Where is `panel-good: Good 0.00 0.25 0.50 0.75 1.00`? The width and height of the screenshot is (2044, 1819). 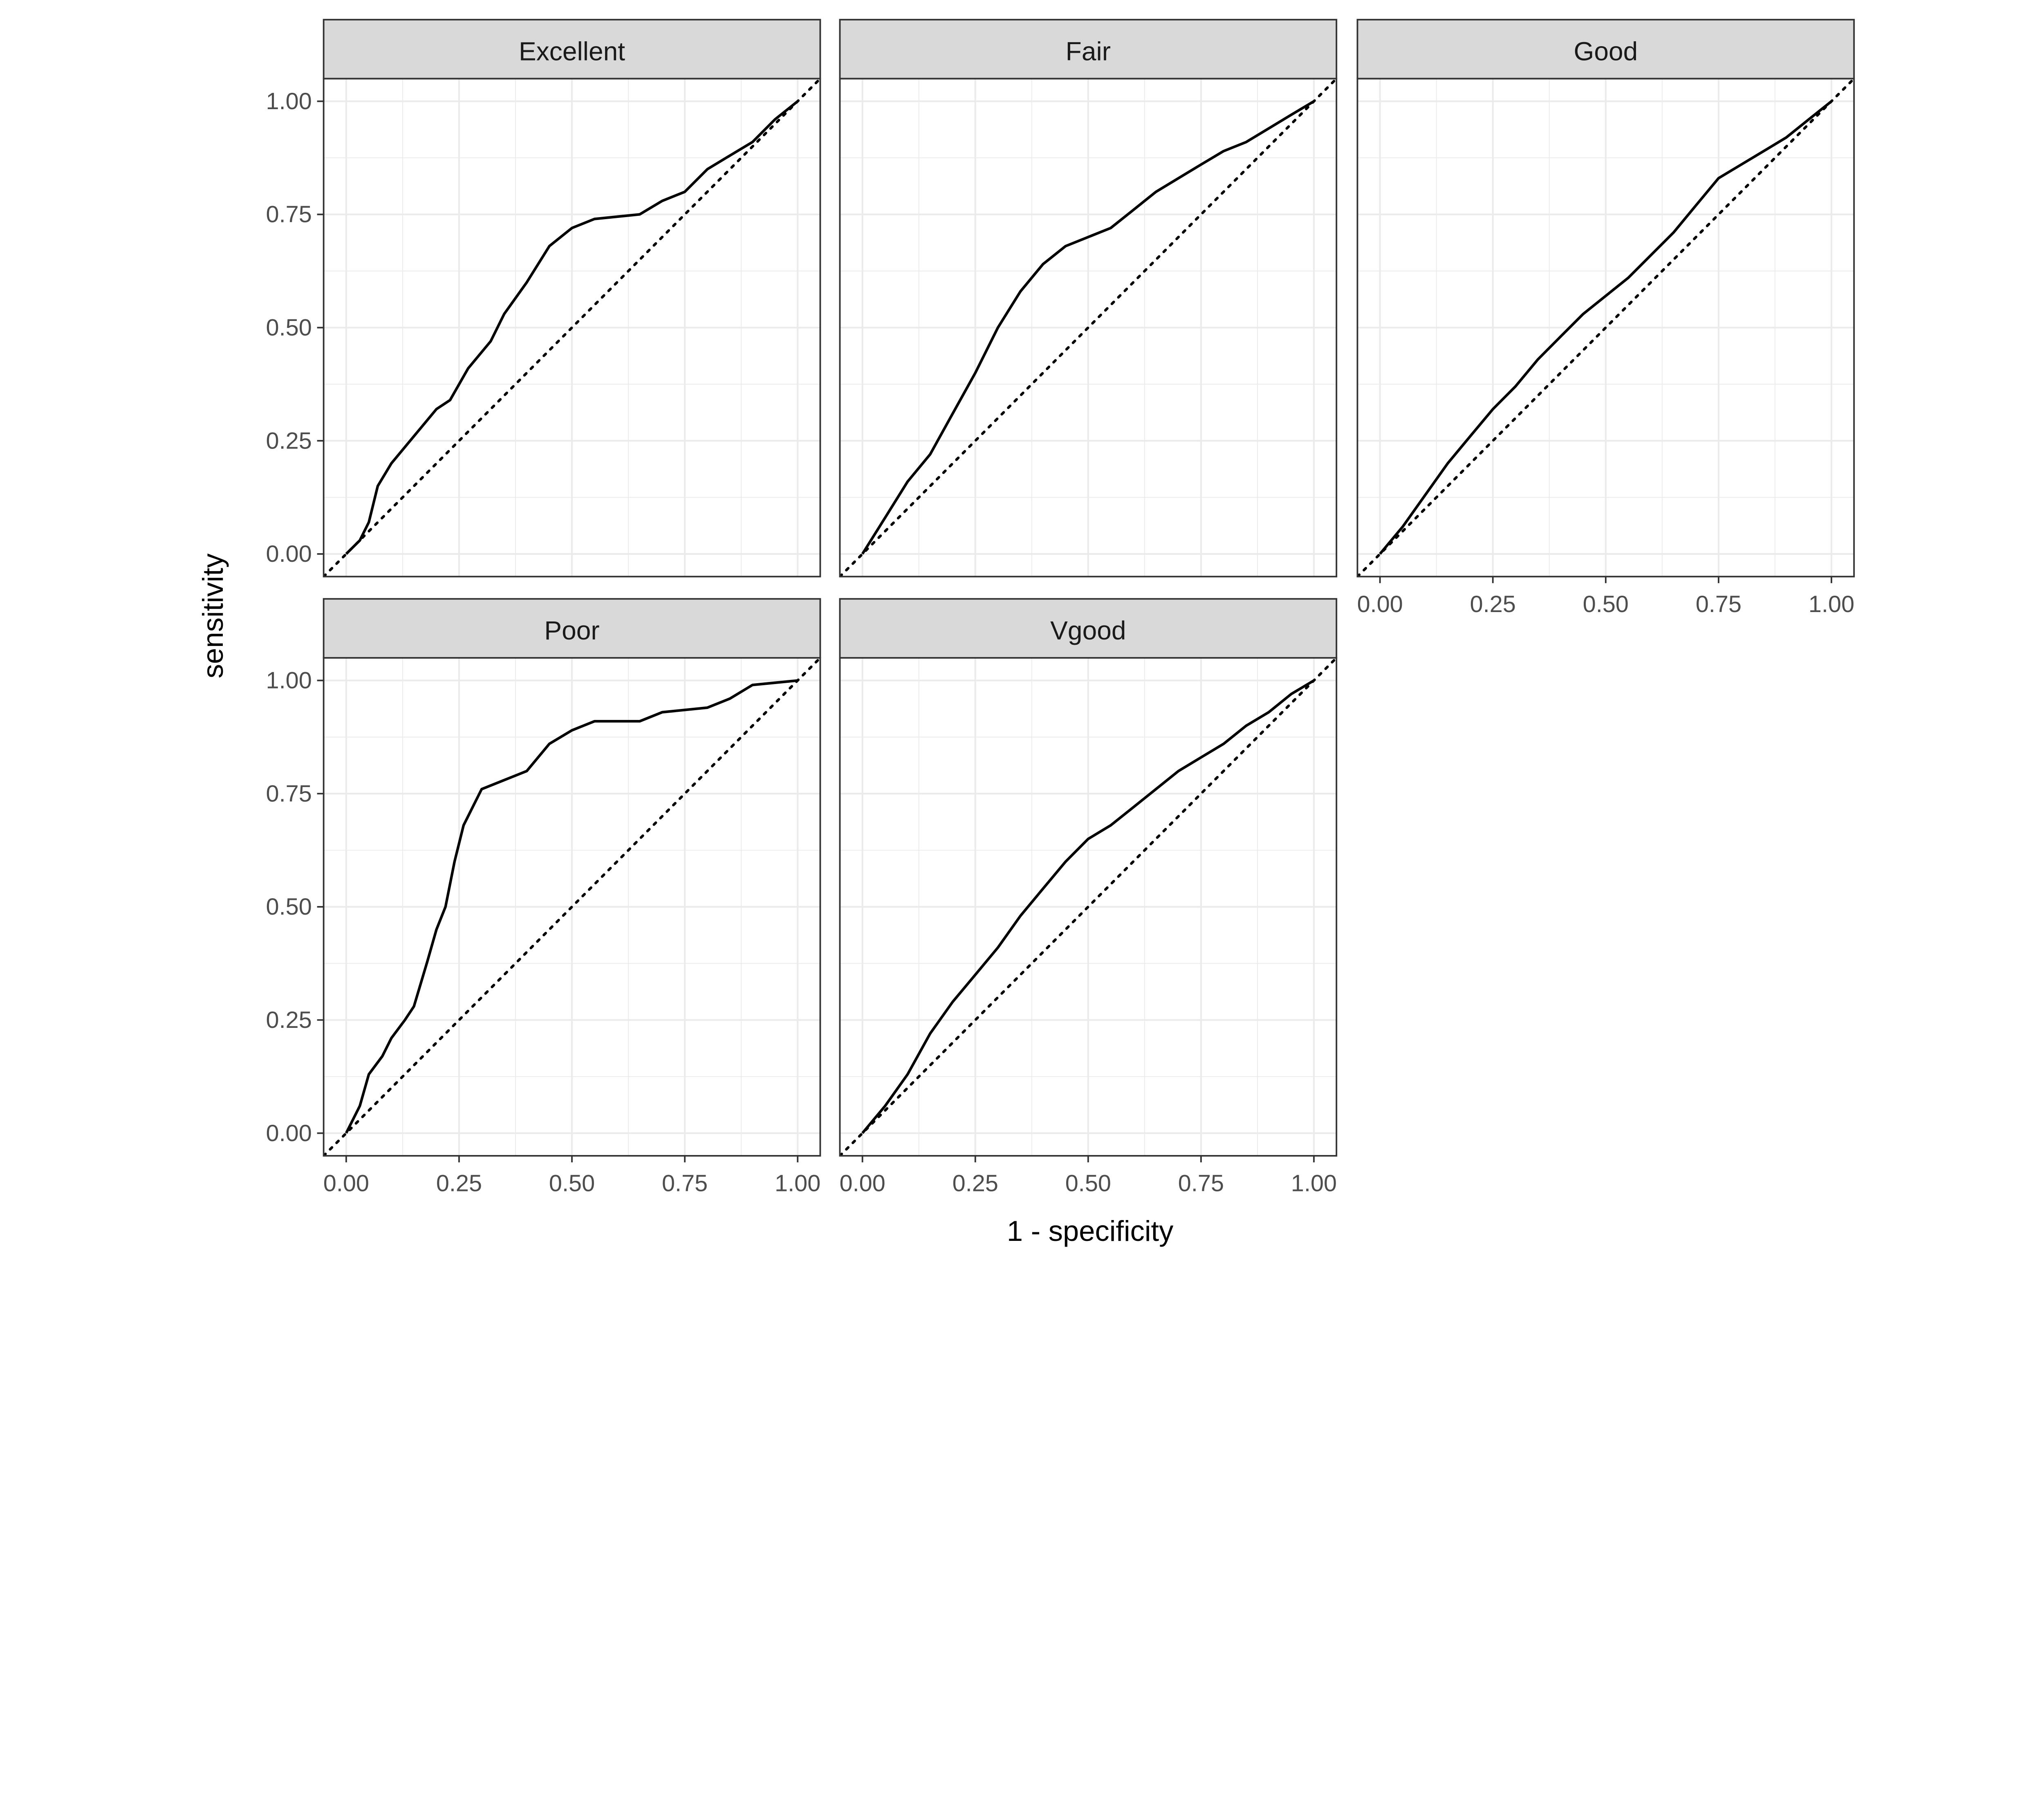
panel-good: Good 0.00 0.25 0.50 0.75 1.00 is located at coordinates (1606, 318).